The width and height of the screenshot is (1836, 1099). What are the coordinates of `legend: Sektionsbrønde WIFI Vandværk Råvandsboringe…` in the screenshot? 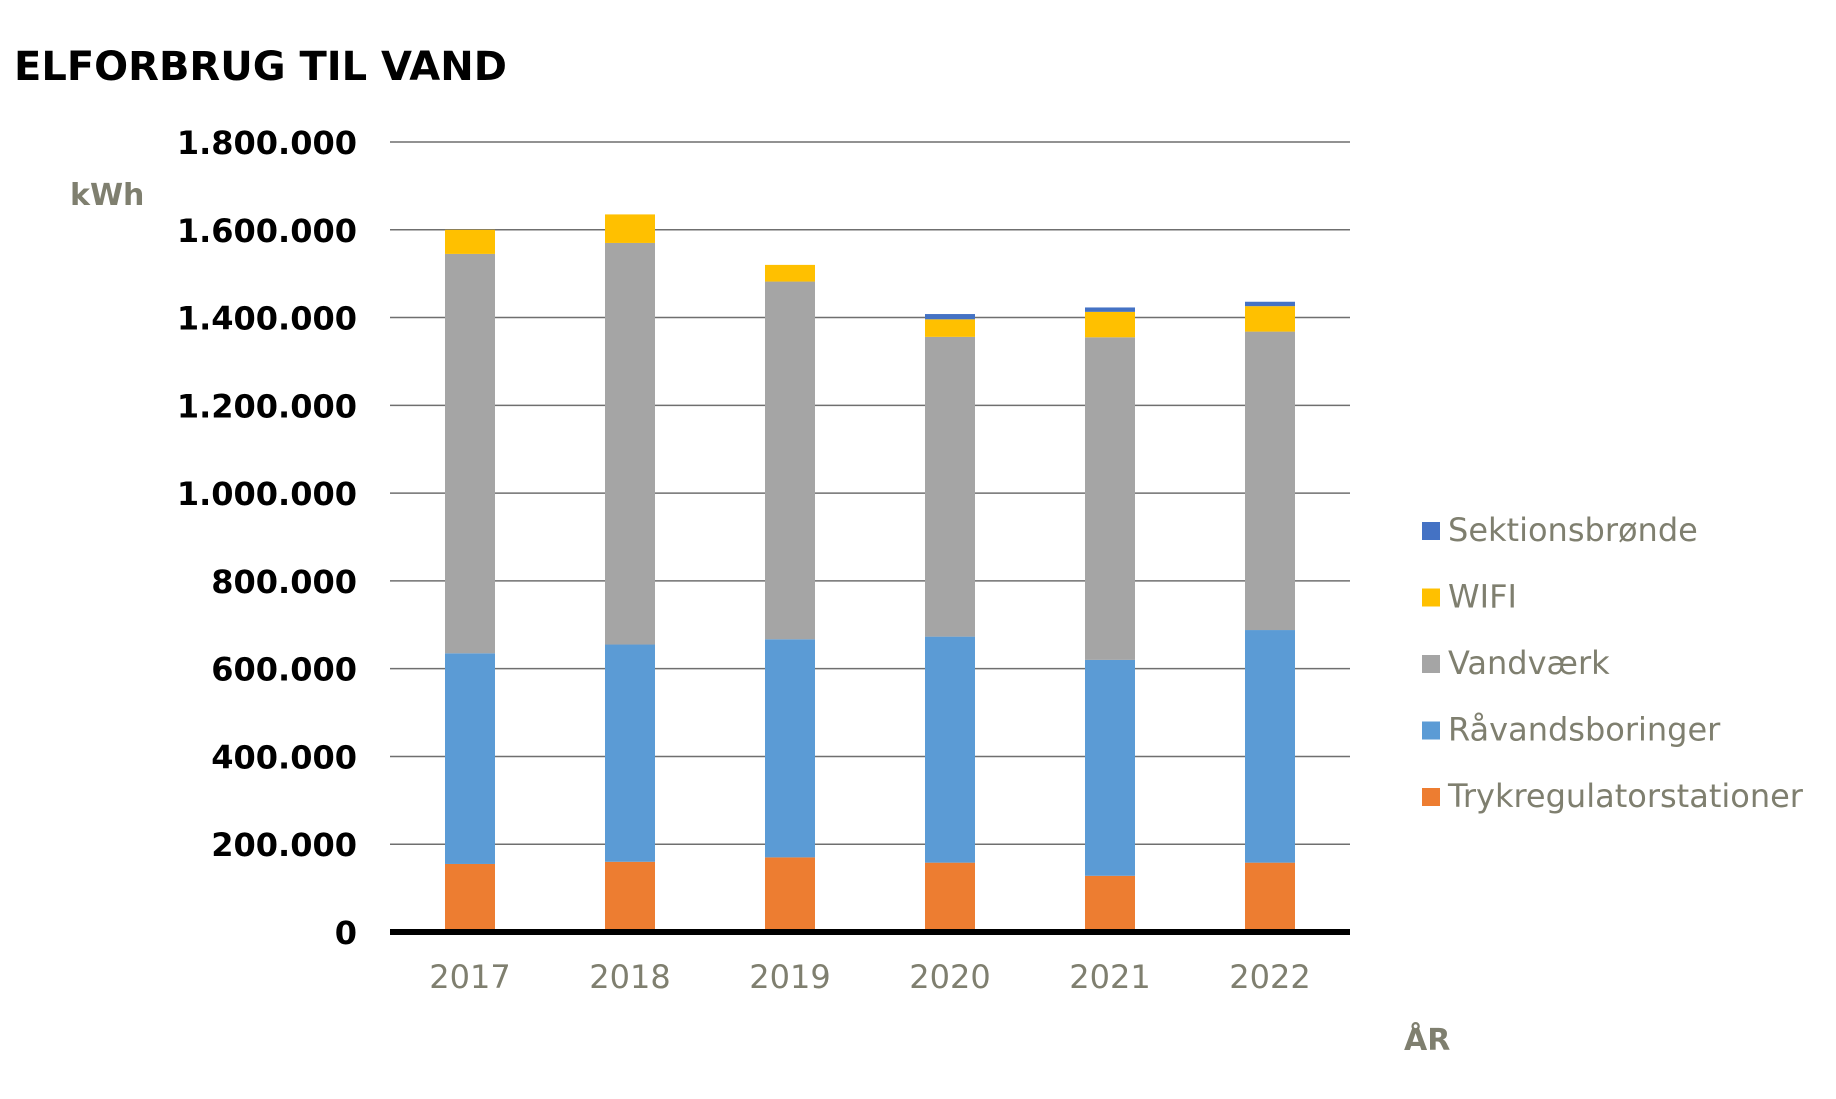 It's located at (1613, 663).